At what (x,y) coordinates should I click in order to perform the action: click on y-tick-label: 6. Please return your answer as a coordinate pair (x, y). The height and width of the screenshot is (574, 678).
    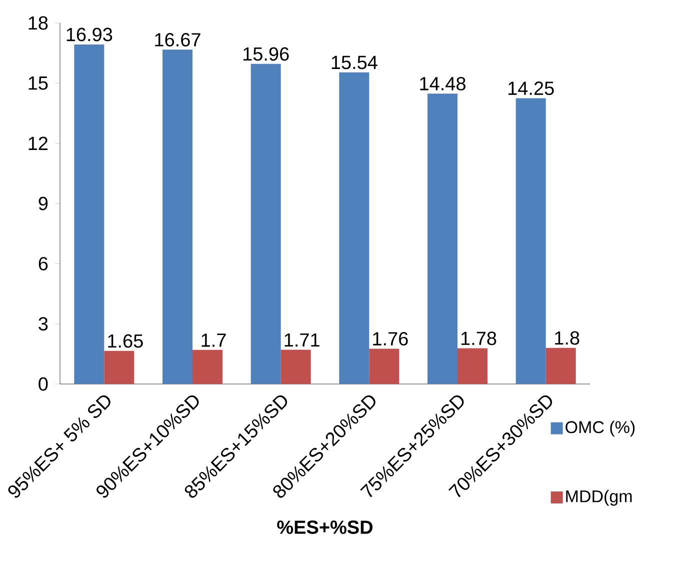
    Looking at the image, I should click on (43, 263).